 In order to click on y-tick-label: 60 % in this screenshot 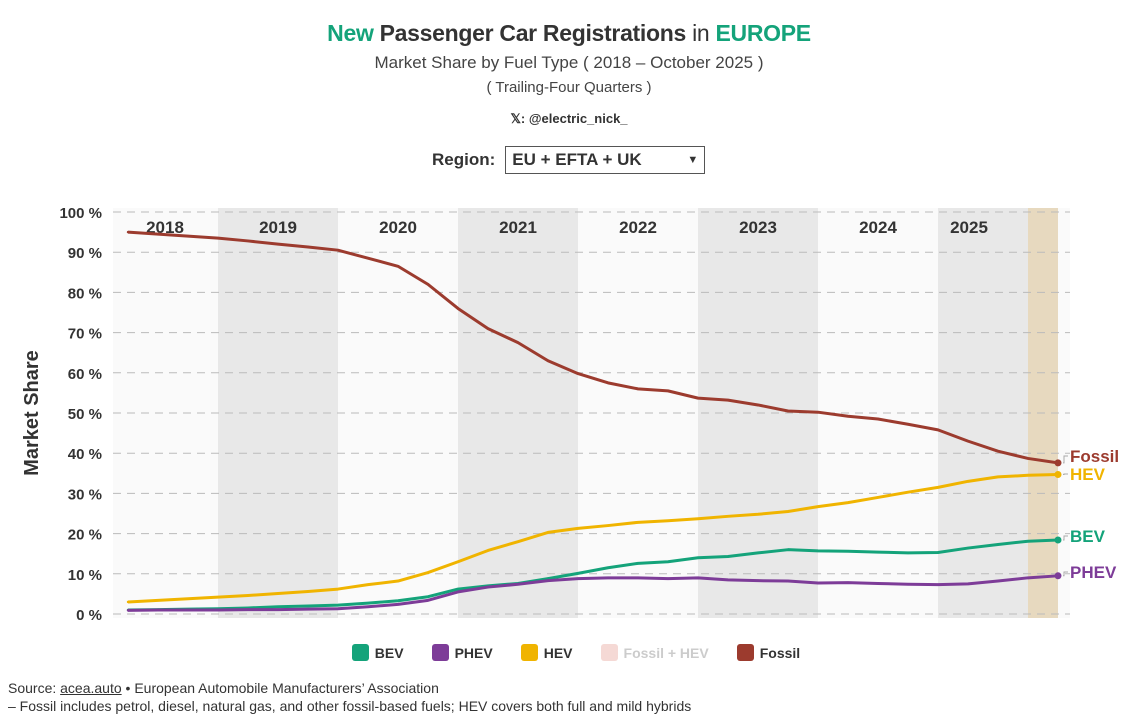, I will do `click(85, 374)`.